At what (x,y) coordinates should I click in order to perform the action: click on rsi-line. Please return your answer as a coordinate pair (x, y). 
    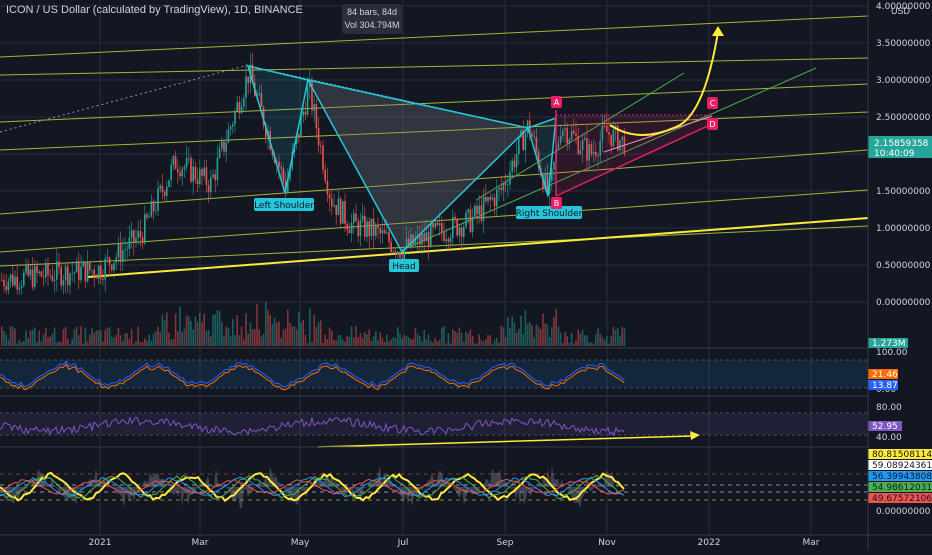
    Looking at the image, I should click on (312, 426).